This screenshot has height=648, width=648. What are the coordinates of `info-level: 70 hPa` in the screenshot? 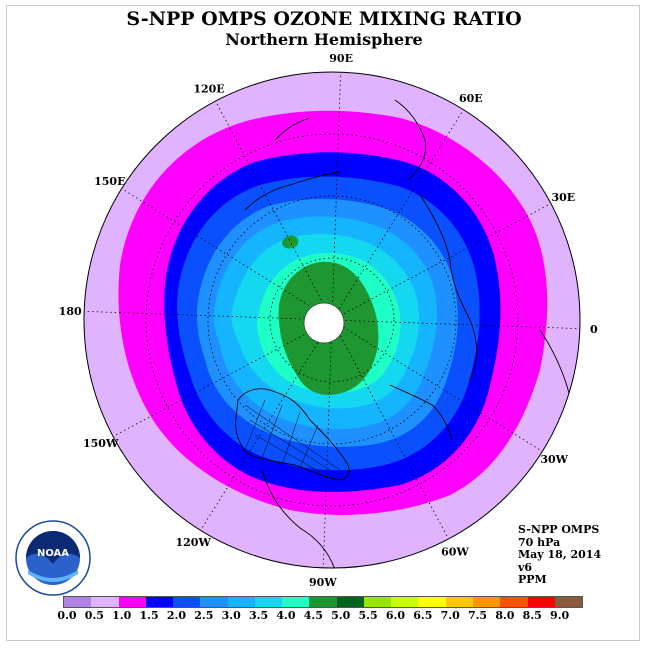 It's located at (539, 542).